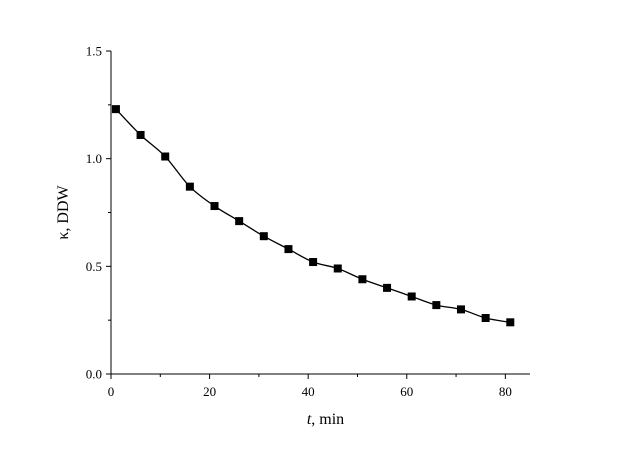 The width and height of the screenshot is (617, 449). I want to click on x-axis-label-unit: , min, so click(327, 419).